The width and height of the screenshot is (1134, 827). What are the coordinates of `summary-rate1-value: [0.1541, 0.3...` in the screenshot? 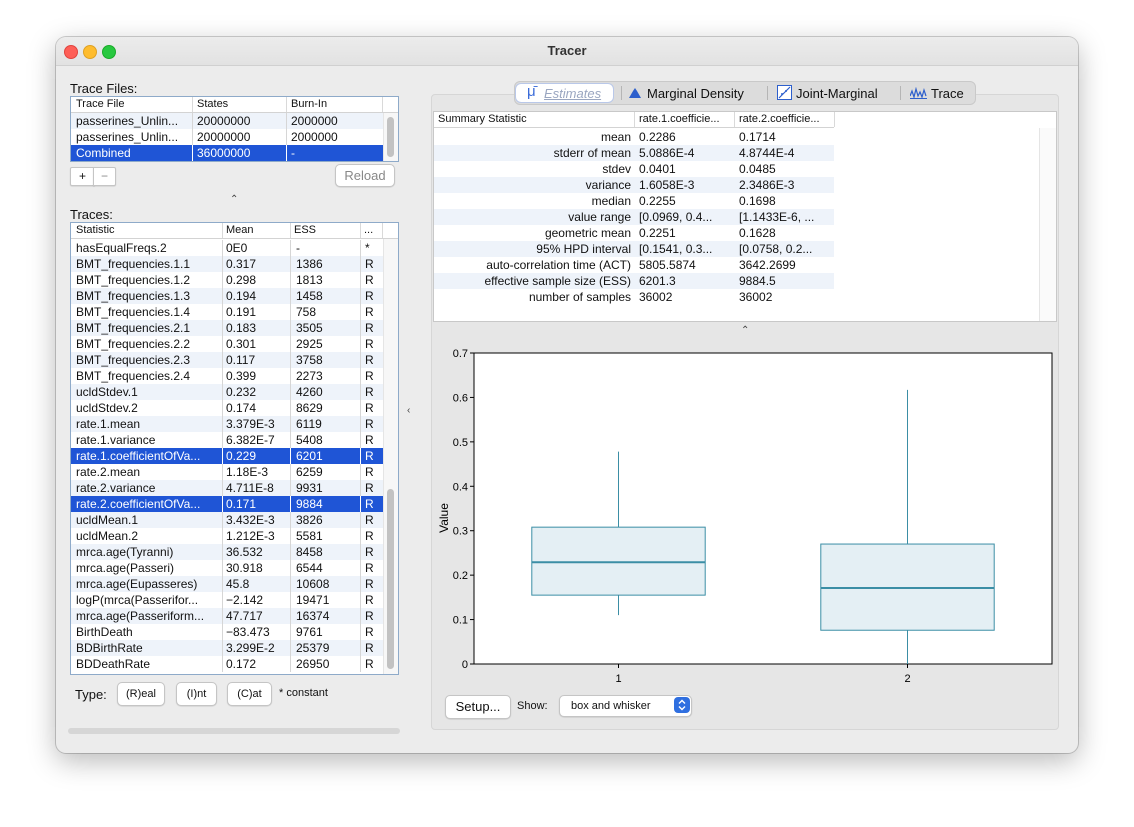 It's located at (676, 249).